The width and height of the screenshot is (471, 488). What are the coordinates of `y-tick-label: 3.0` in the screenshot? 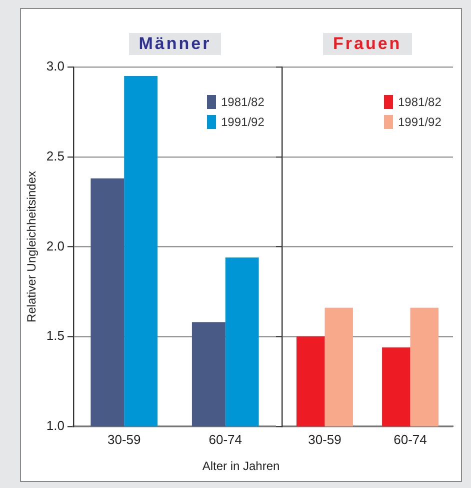 It's located at (55, 66).